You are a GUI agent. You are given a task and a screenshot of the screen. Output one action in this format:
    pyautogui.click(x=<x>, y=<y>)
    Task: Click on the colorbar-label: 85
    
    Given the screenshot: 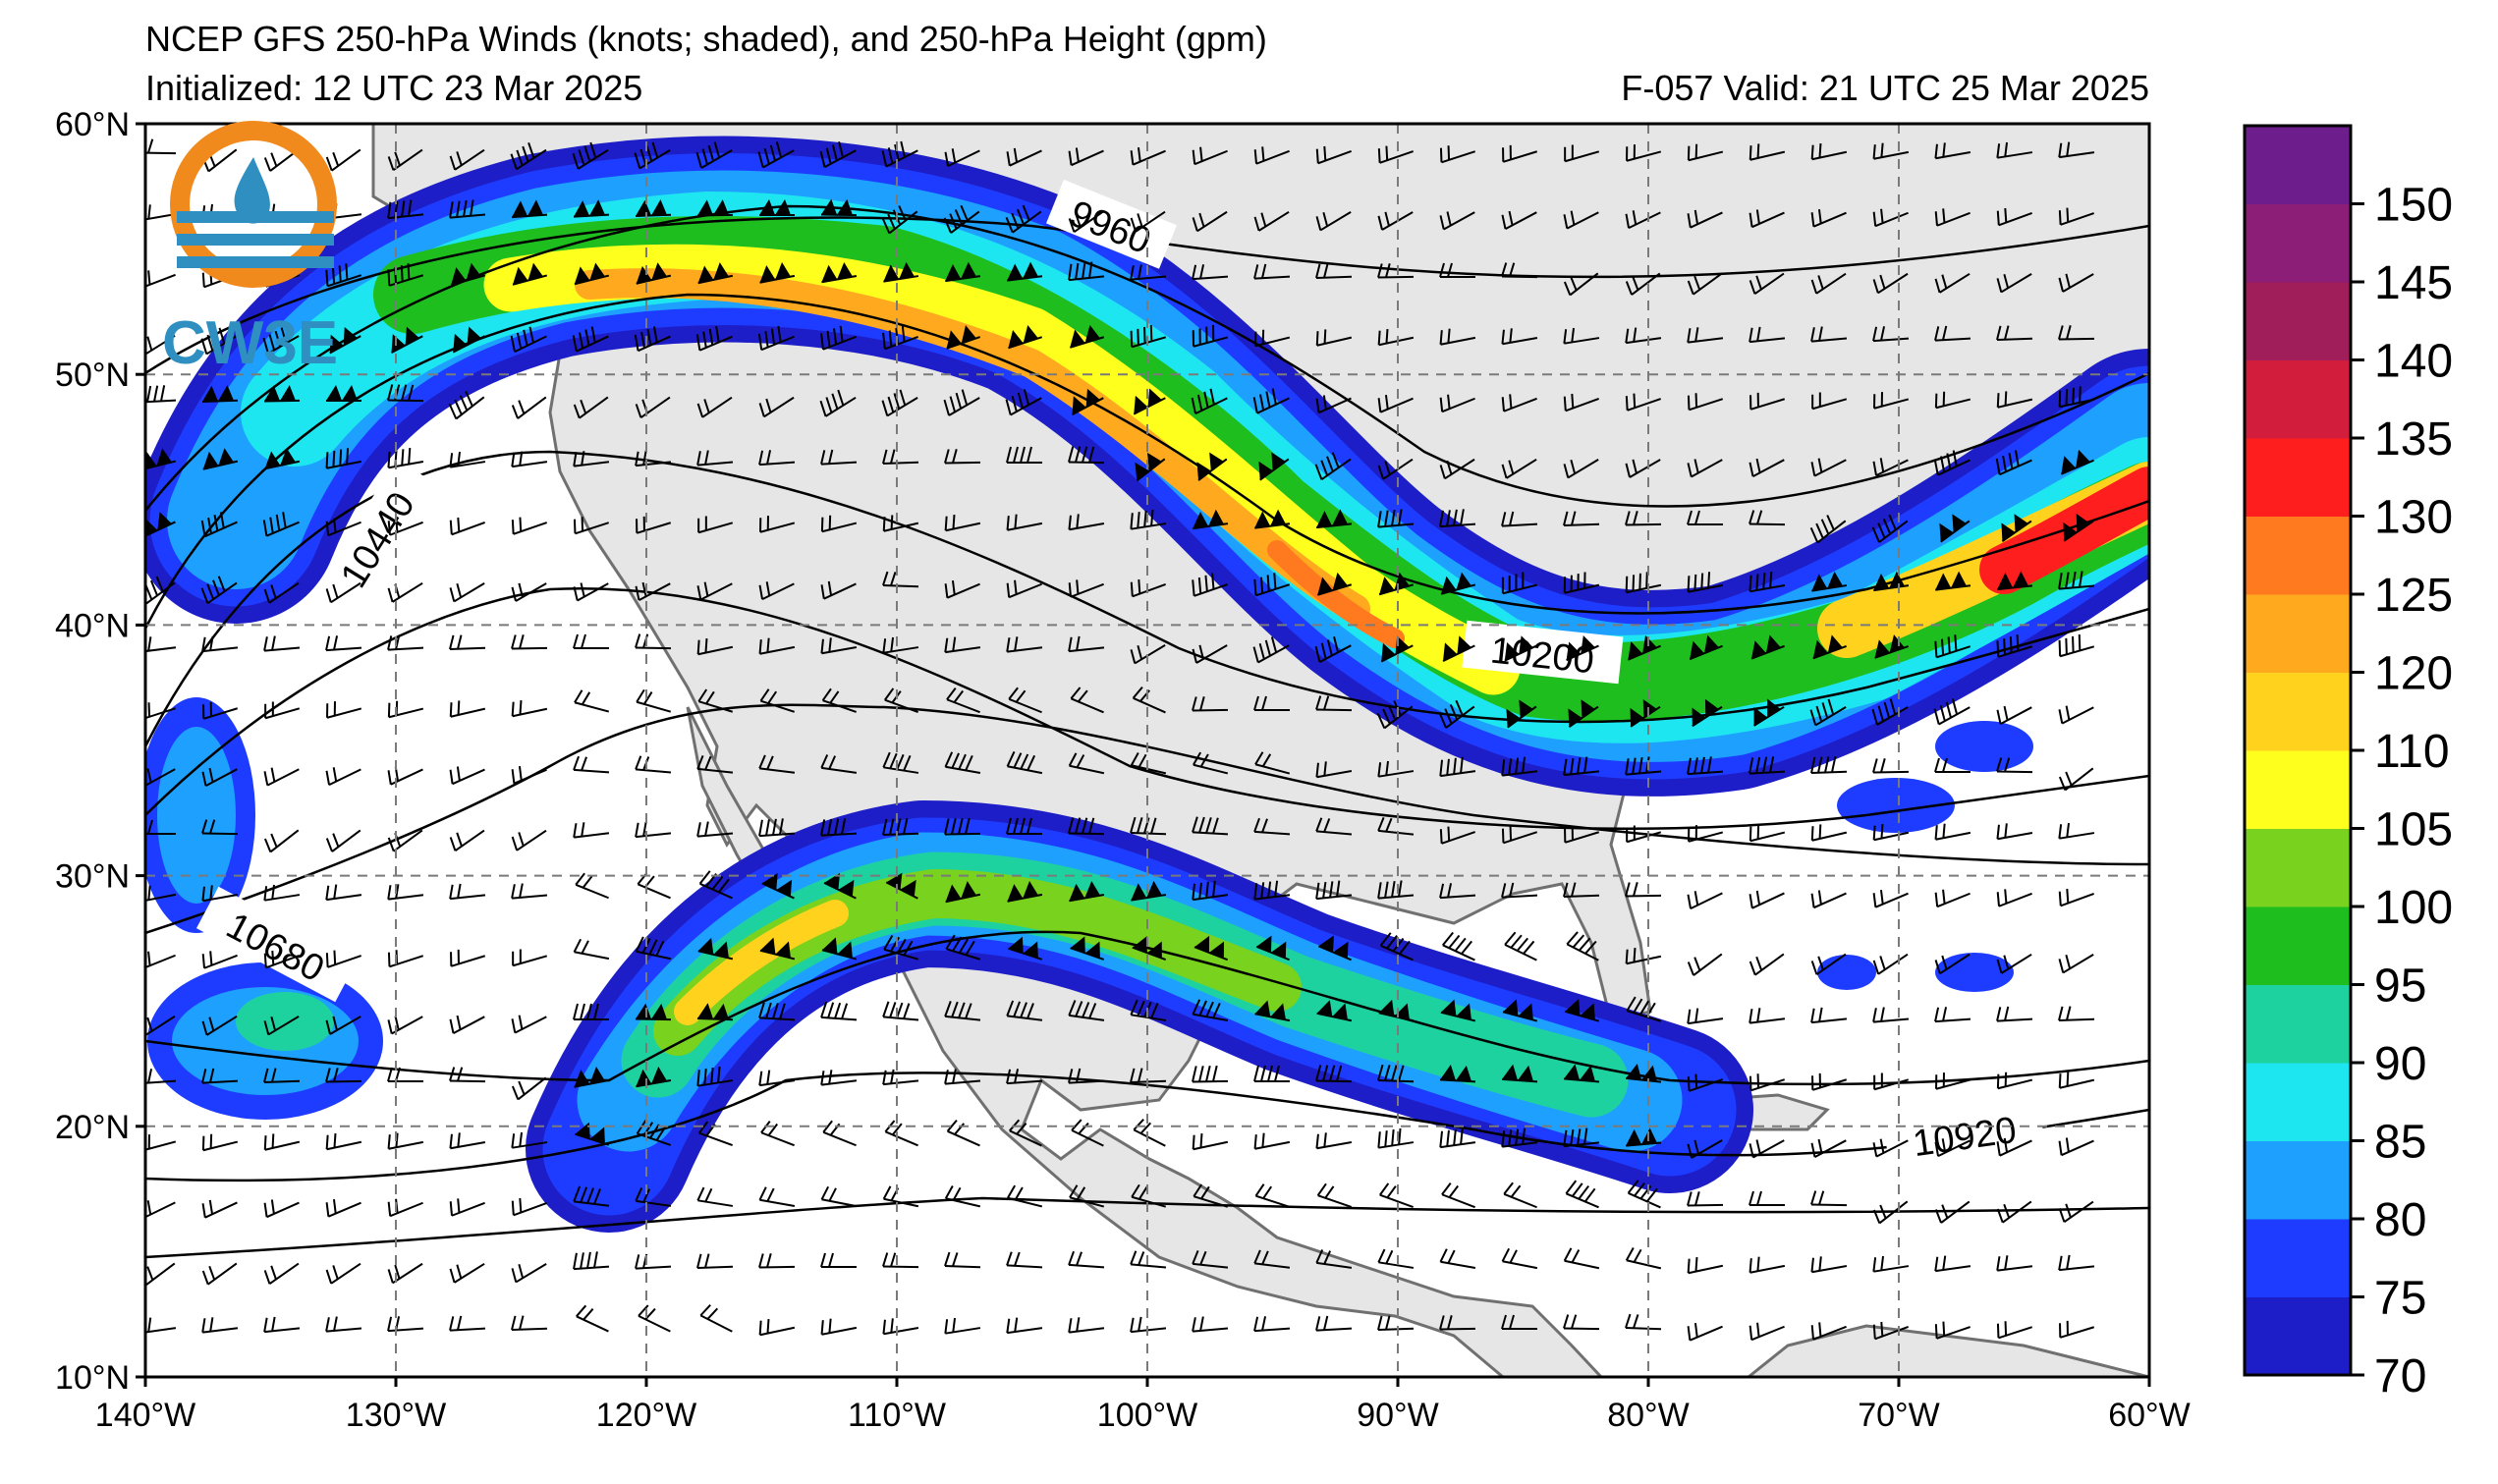 What is the action you would take?
    pyautogui.click(x=2400, y=1143)
    